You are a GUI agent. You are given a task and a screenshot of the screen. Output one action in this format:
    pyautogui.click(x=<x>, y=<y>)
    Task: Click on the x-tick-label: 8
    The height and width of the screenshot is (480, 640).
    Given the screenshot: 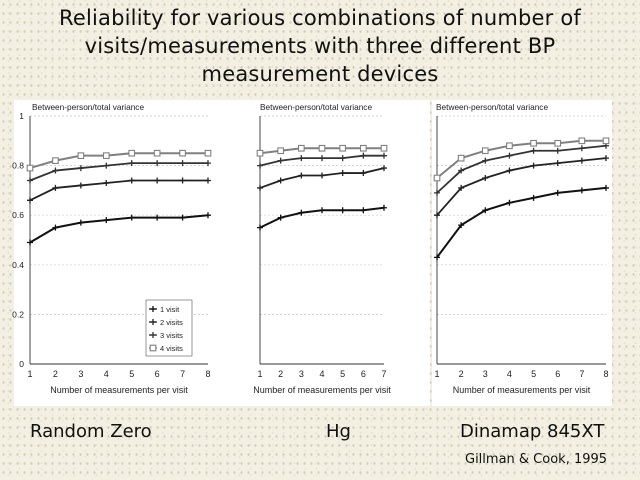 What is the action you would take?
    pyautogui.click(x=207, y=374)
    